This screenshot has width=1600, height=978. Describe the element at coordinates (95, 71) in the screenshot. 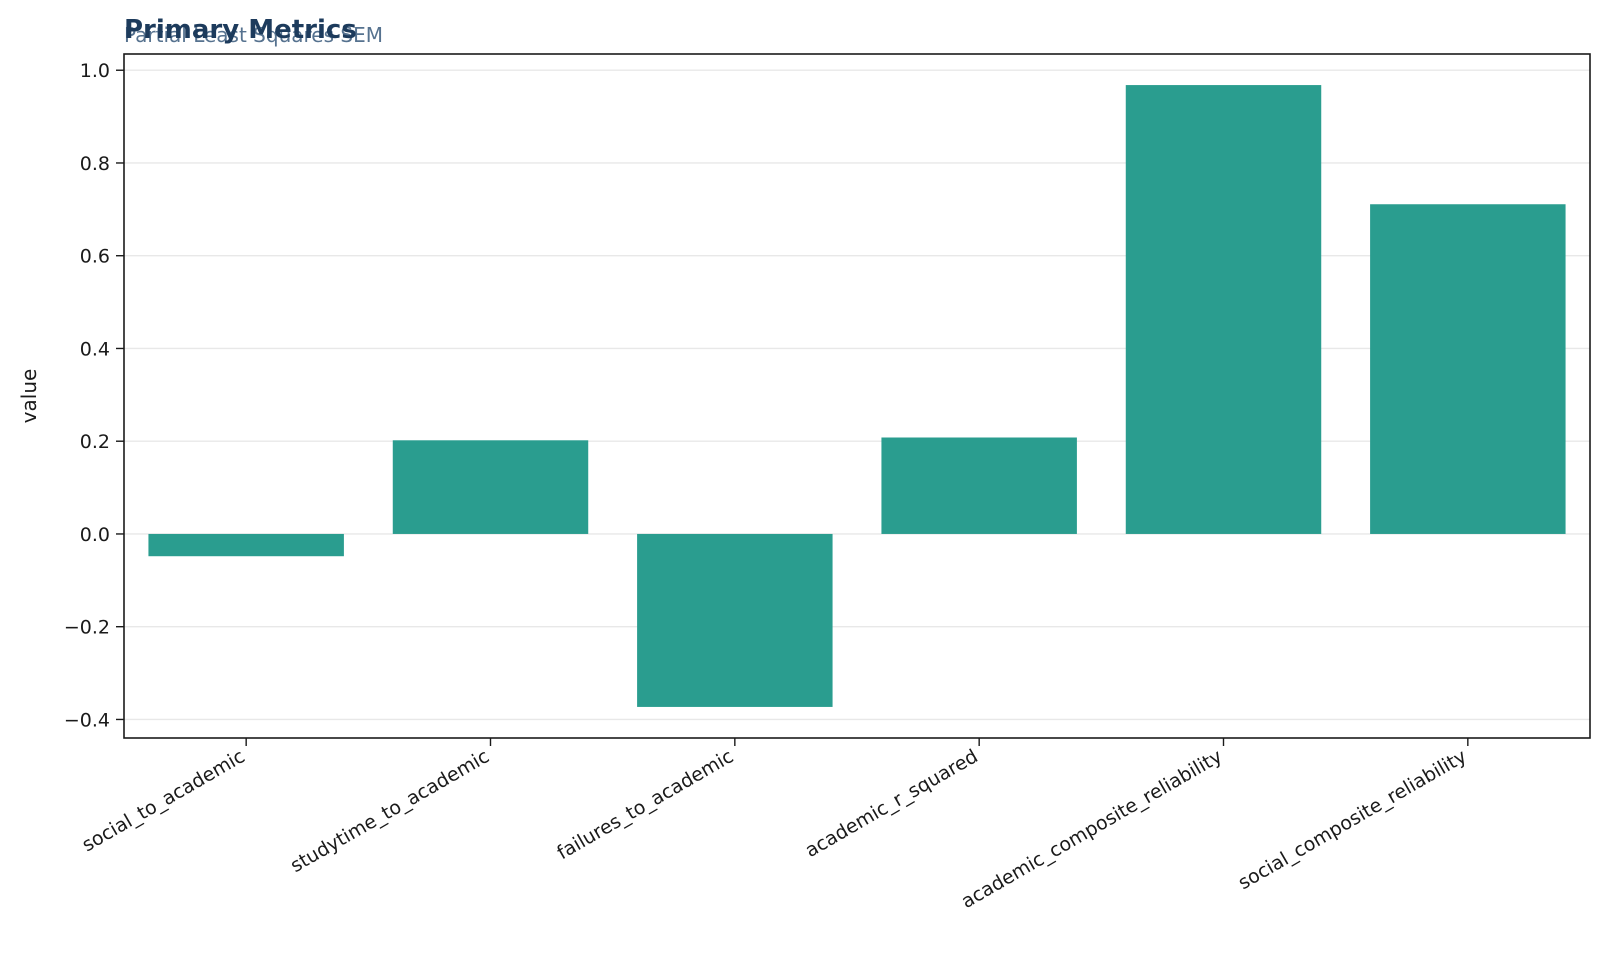

I see `y-tick-label: 1.0` at that location.